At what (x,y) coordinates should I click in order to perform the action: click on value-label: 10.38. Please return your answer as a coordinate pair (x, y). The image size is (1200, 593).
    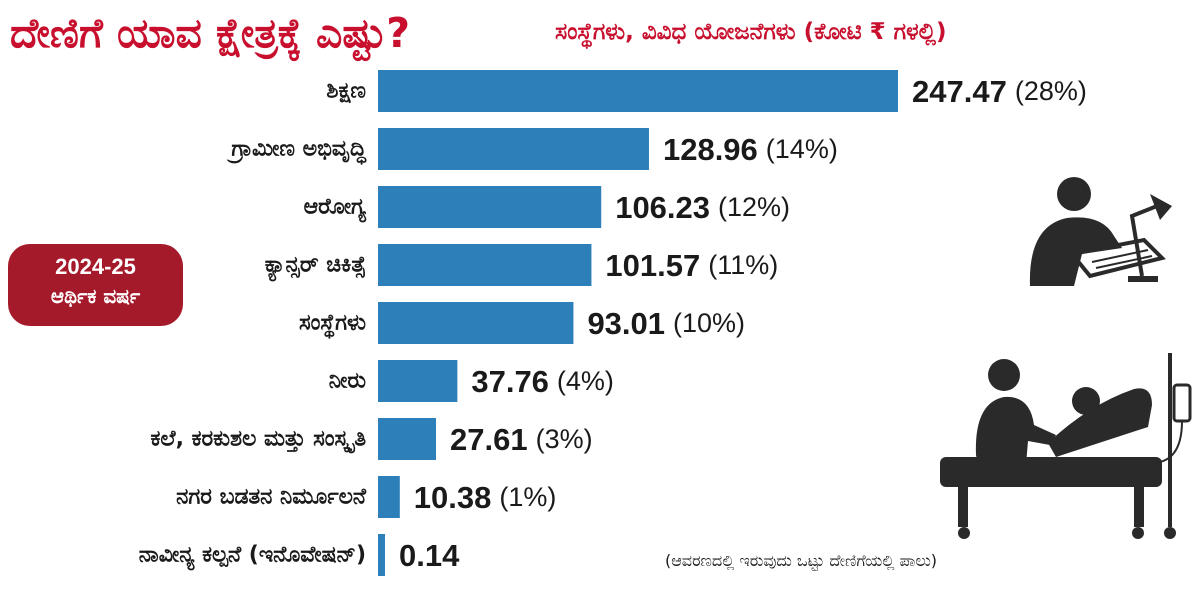
    Looking at the image, I should click on (453, 497).